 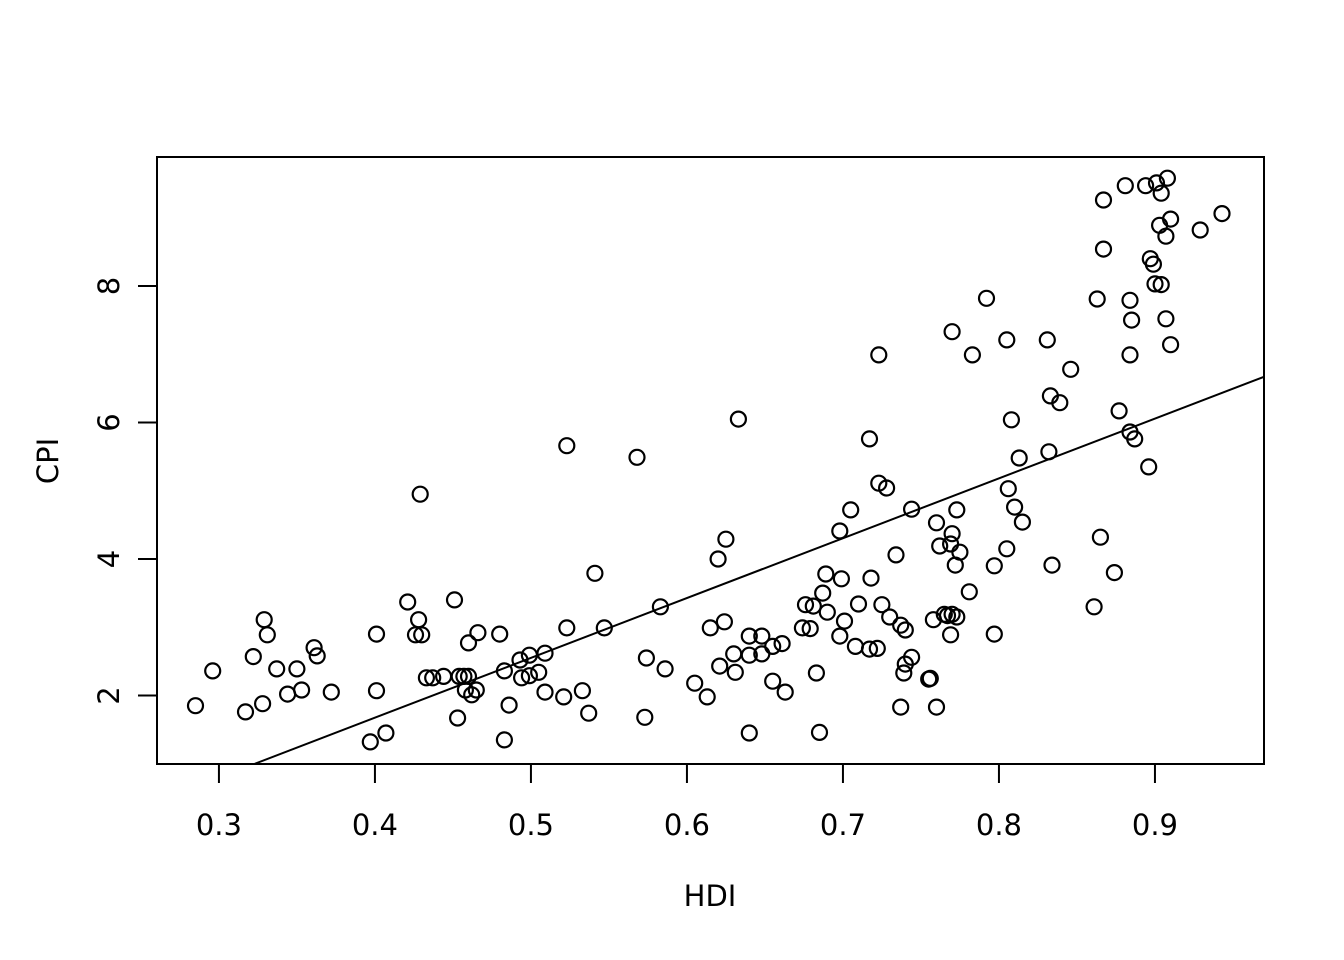 I want to click on y-axis-ticks: 2 4 6 8, so click(x=124, y=491).